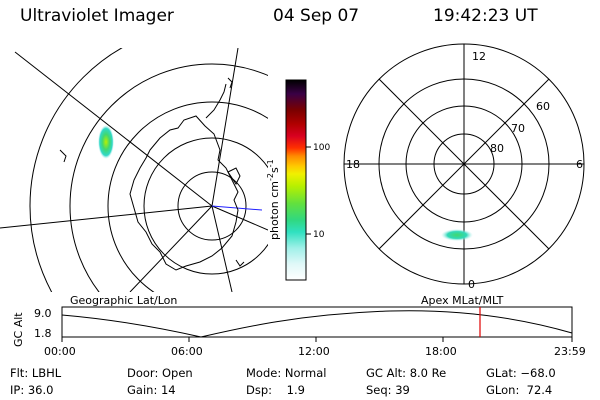 This screenshot has height=400, width=600. Describe the element at coordinates (353, 164) in the screenshot. I see `mlt-label-18: 18` at that location.